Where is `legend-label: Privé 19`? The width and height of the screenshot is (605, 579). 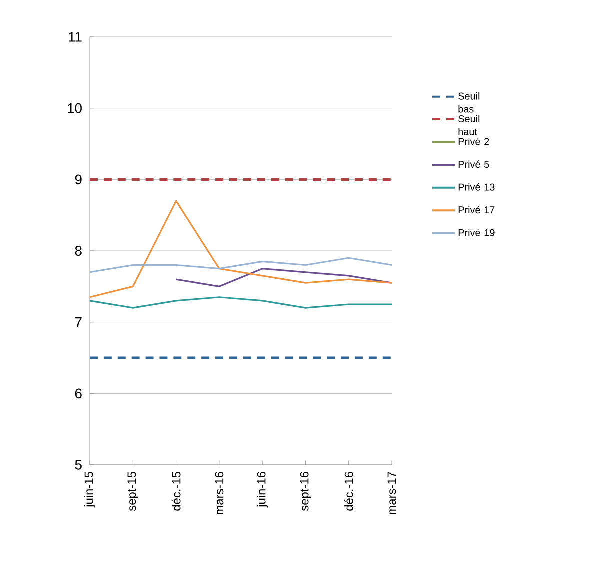 legend-label: Privé 19 is located at coordinates (476, 232).